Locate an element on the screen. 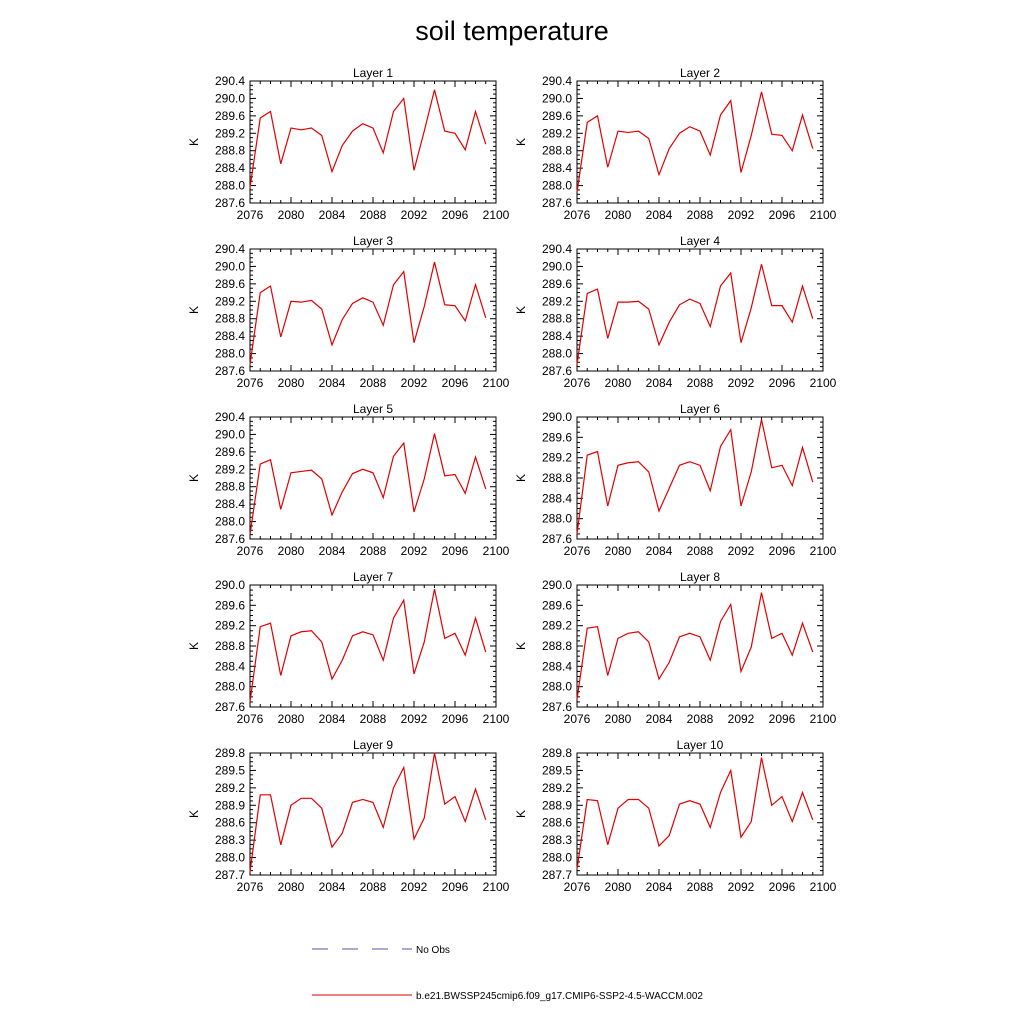 The image size is (1024, 1024). y-tick-label: 288.3 is located at coordinates (230, 840).